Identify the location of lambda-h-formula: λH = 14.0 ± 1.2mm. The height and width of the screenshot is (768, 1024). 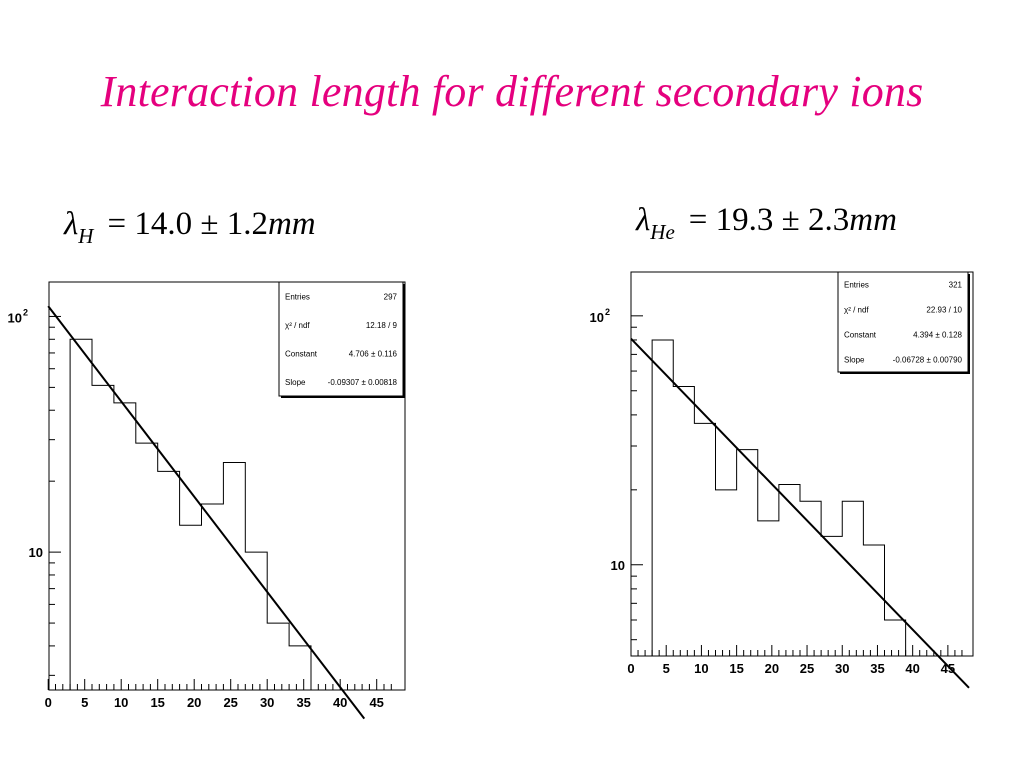
(190, 227).